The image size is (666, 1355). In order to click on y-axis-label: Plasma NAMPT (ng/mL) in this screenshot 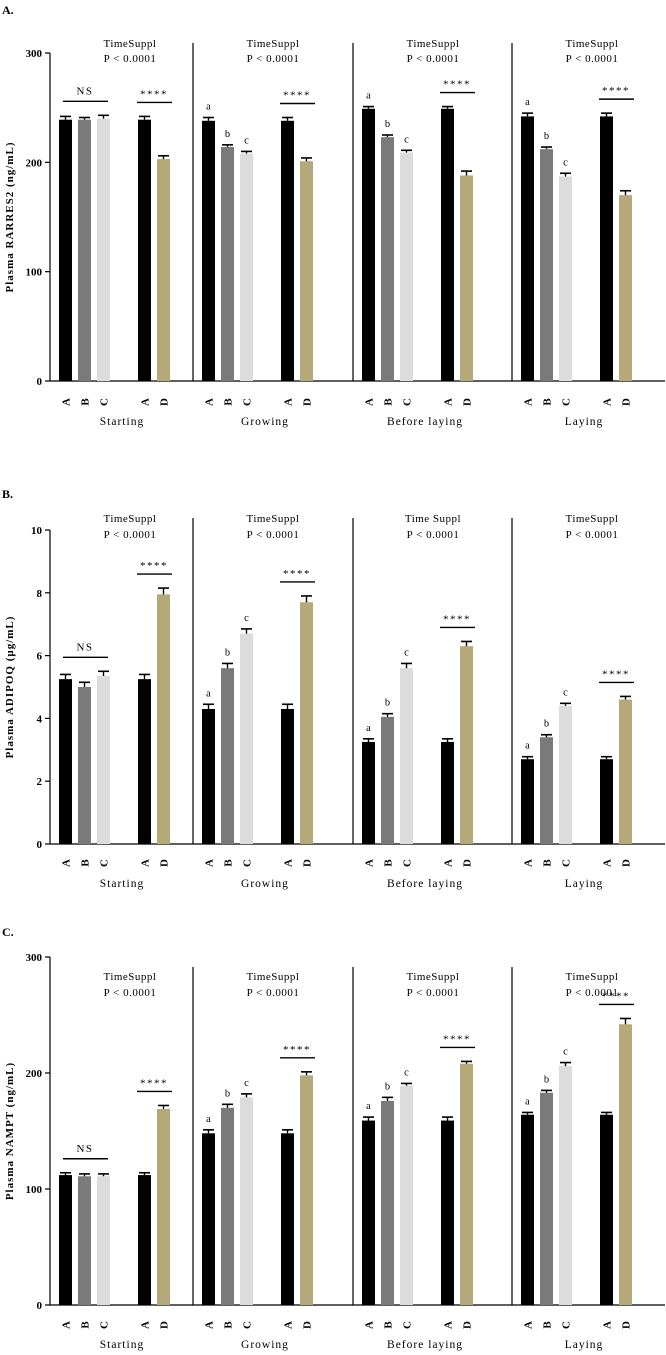, I will do `click(10, 1131)`.